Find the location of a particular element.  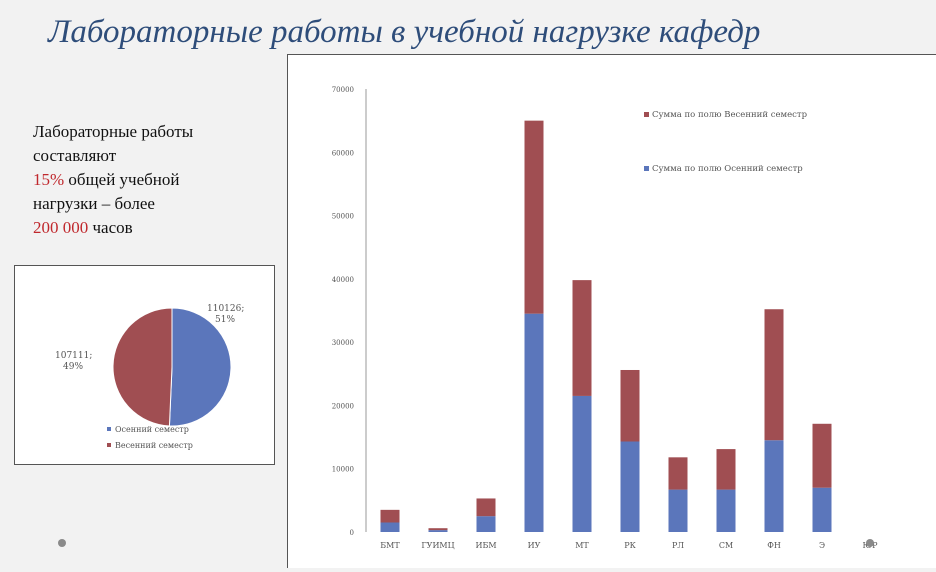

pie-data-label: 110126; 51% is located at coordinates (225, 314).